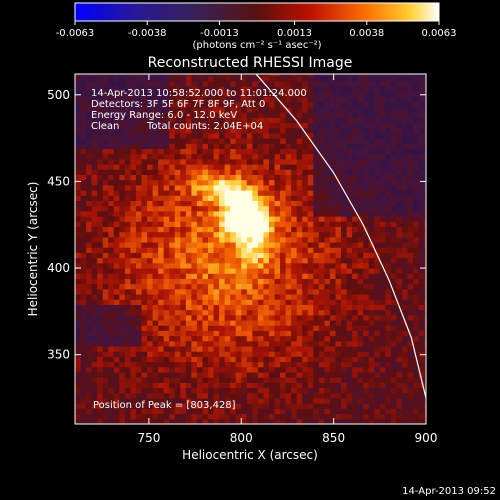  I want to click on y-tick-label: 400, so click(58, 268).